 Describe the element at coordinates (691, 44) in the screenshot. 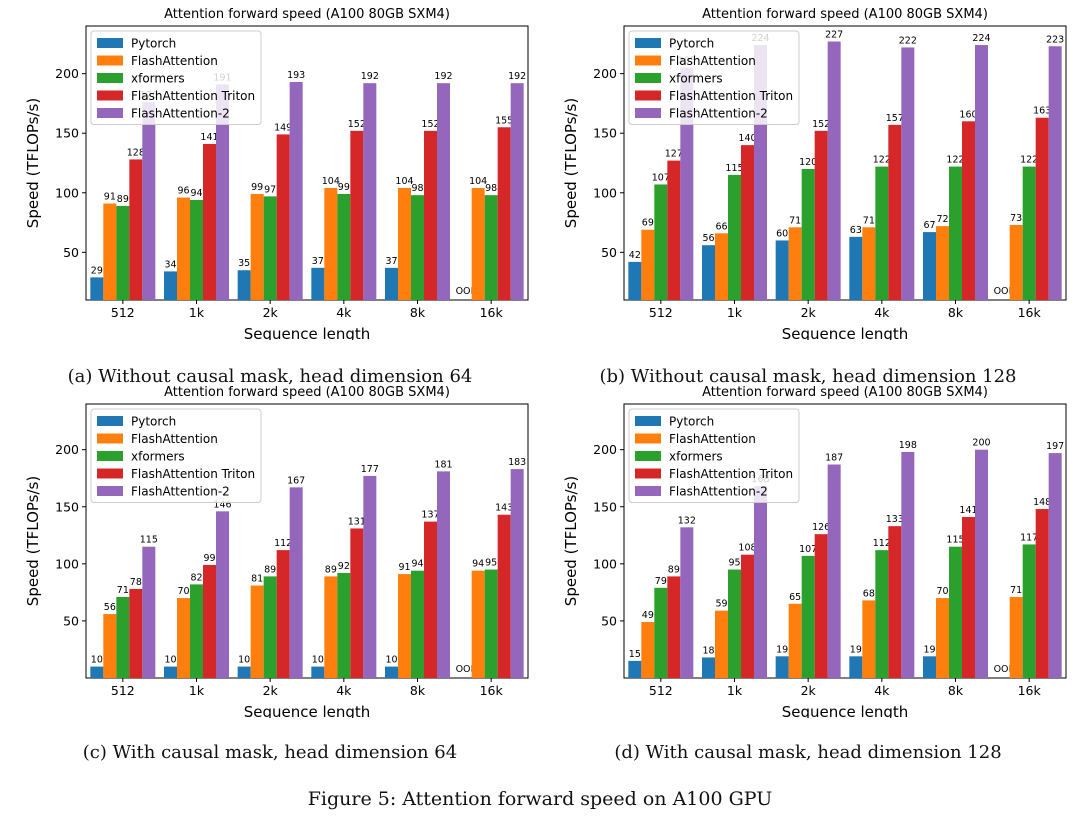

I see `chart-b-legend-label-pytorch: Pytorch` at that location.